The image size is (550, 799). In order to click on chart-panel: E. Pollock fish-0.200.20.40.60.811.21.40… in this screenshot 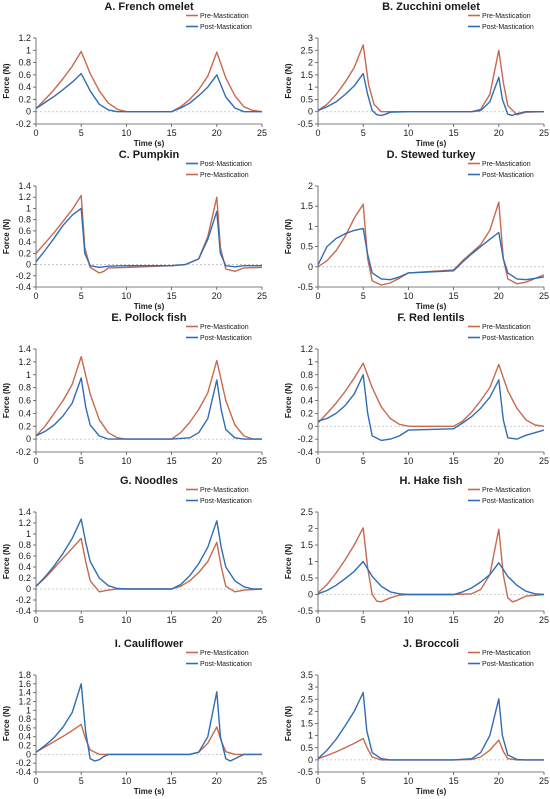, I will do `click(134, 389)`.